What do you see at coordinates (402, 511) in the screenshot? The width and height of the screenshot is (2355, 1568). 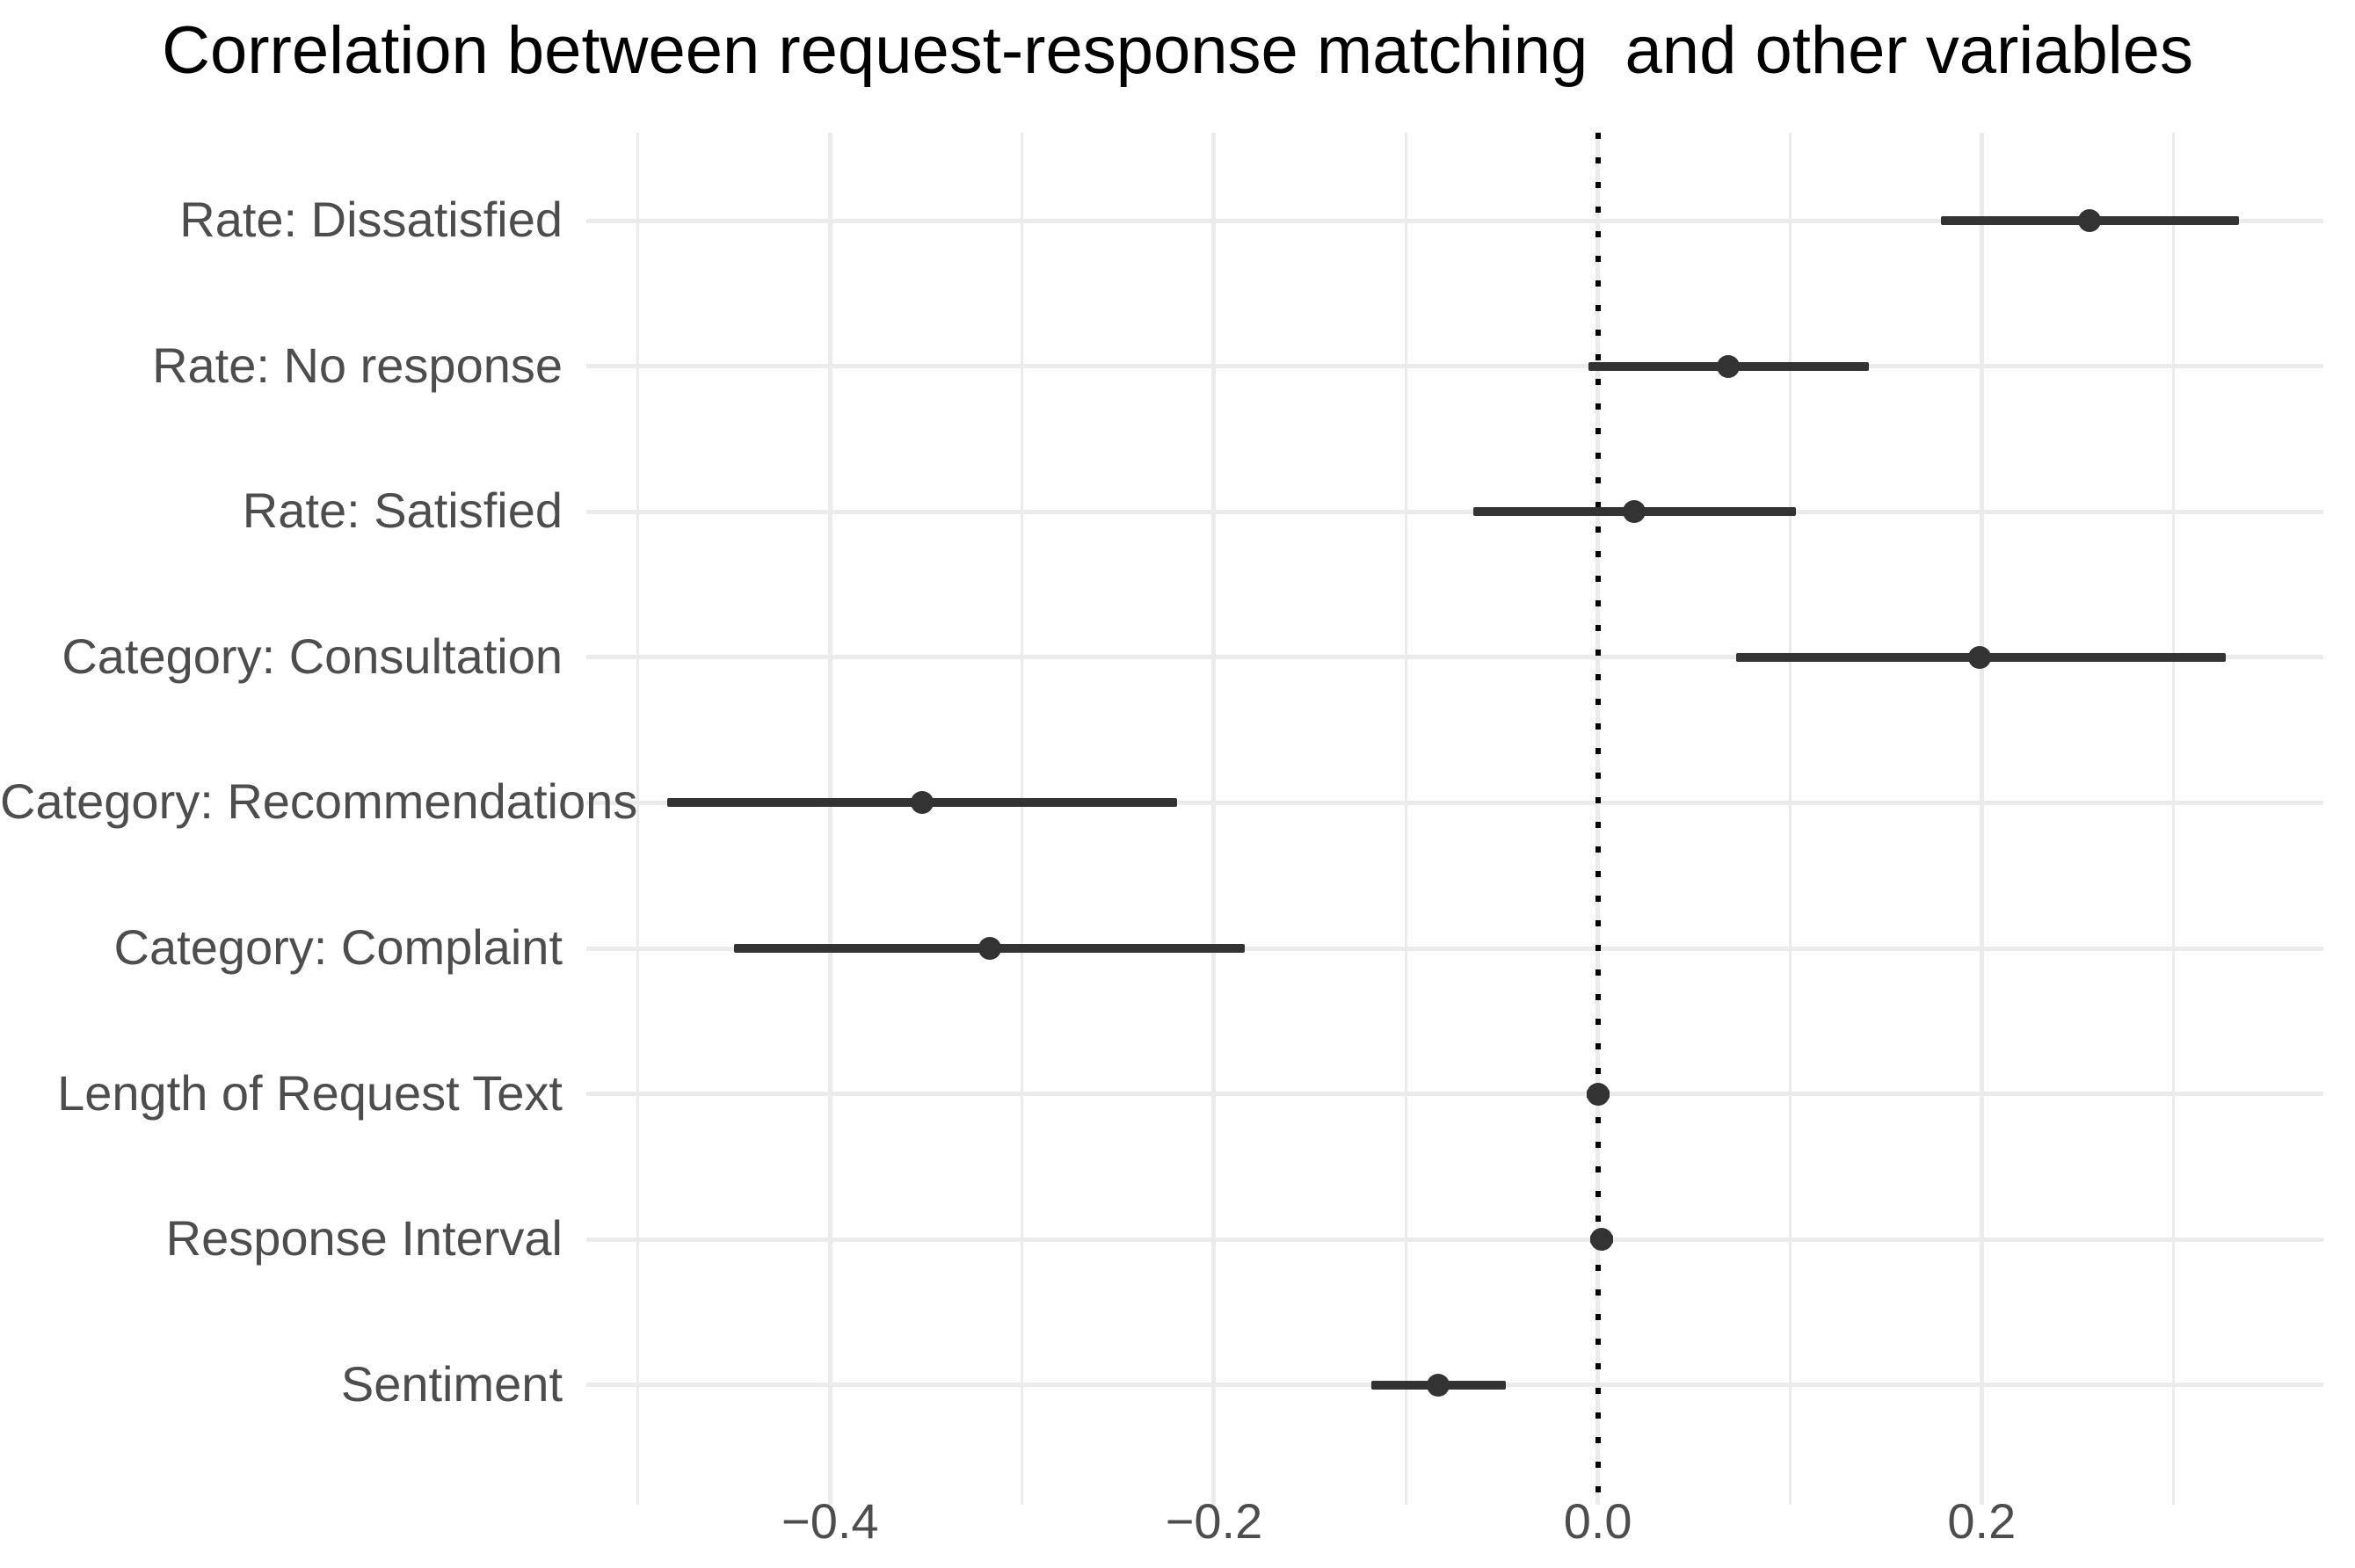 I see `y-axis-label: Rate: Satisfied` at bounding box center [402, 511].